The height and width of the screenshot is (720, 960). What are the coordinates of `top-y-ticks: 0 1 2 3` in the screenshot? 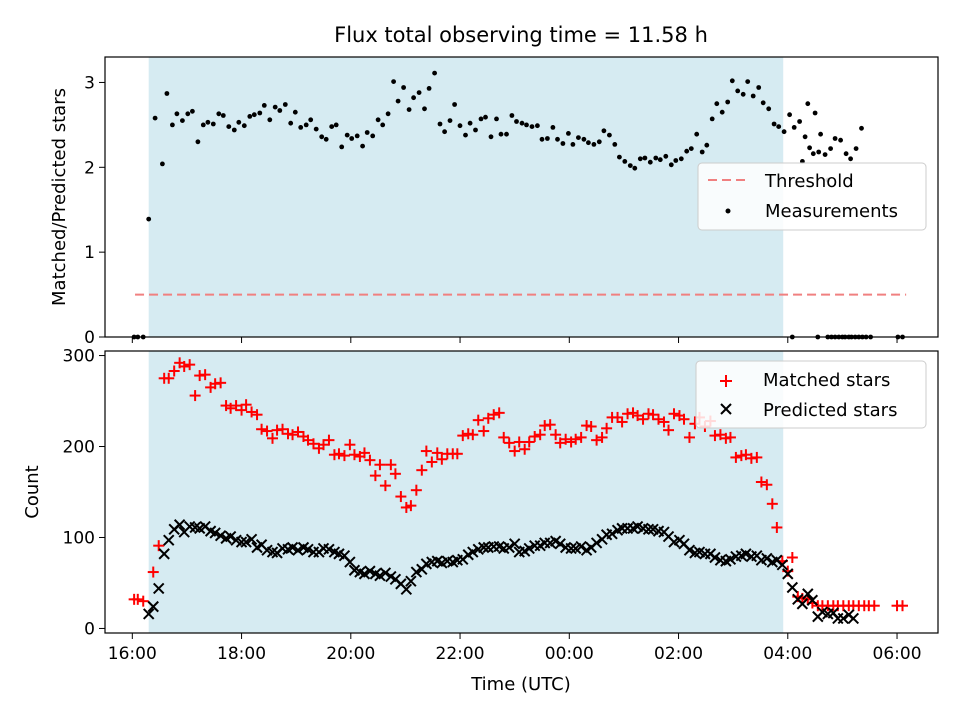 It's located at (94, 210).